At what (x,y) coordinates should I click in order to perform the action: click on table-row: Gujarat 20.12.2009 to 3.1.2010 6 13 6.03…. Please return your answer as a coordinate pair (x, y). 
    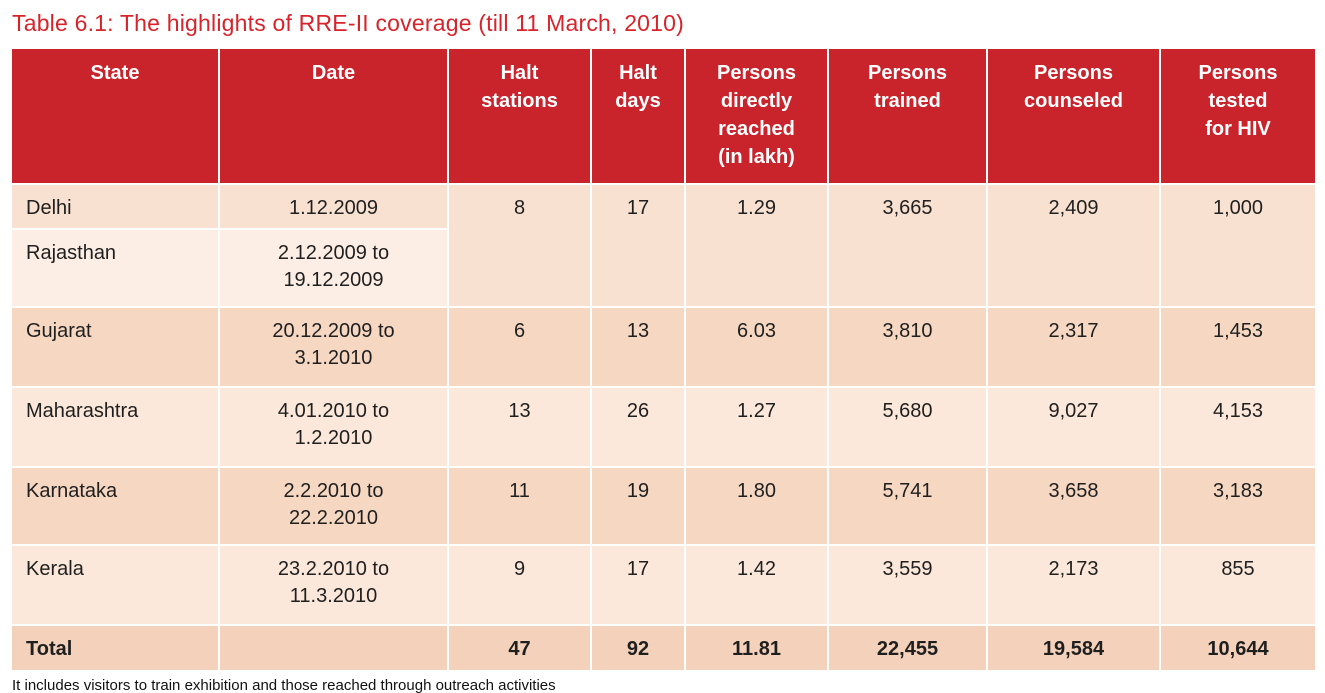
    Looking at the image, I should click on (663, 347).